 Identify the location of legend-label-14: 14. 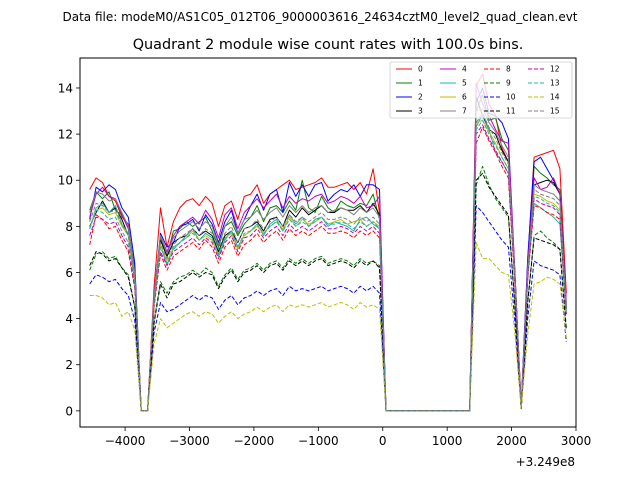
(555, 97).